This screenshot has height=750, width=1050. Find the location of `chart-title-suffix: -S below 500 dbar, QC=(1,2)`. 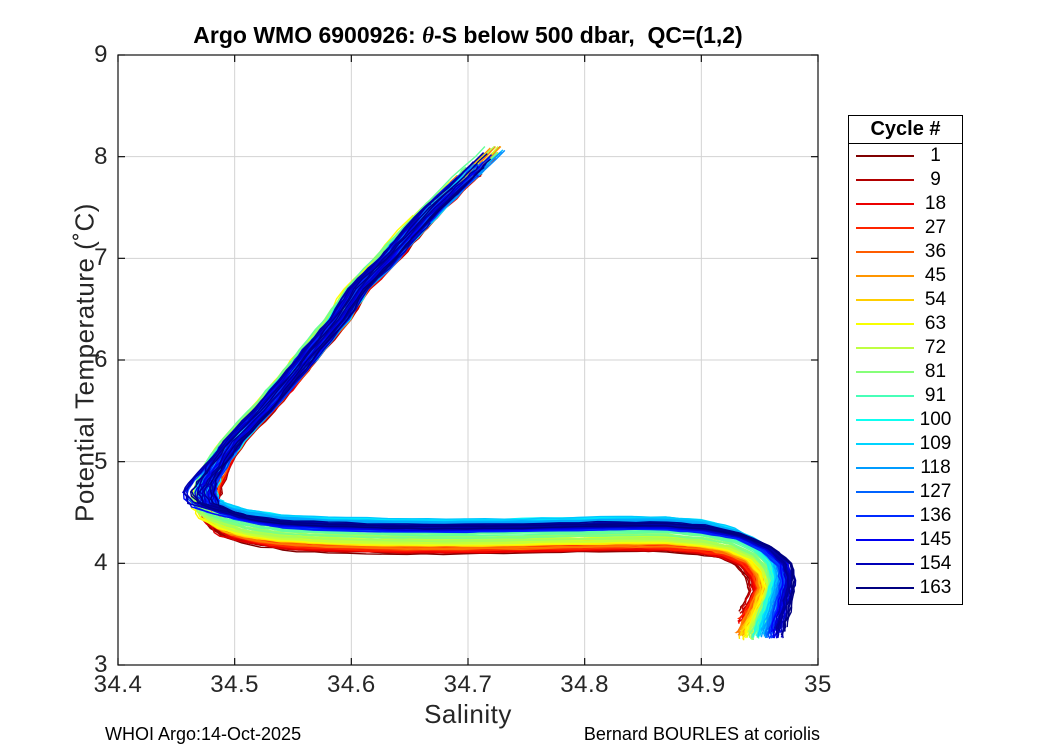

chart-title-suffix: -S below 500 dbar, QC=(1,2) is located at coordinates (588, 35).